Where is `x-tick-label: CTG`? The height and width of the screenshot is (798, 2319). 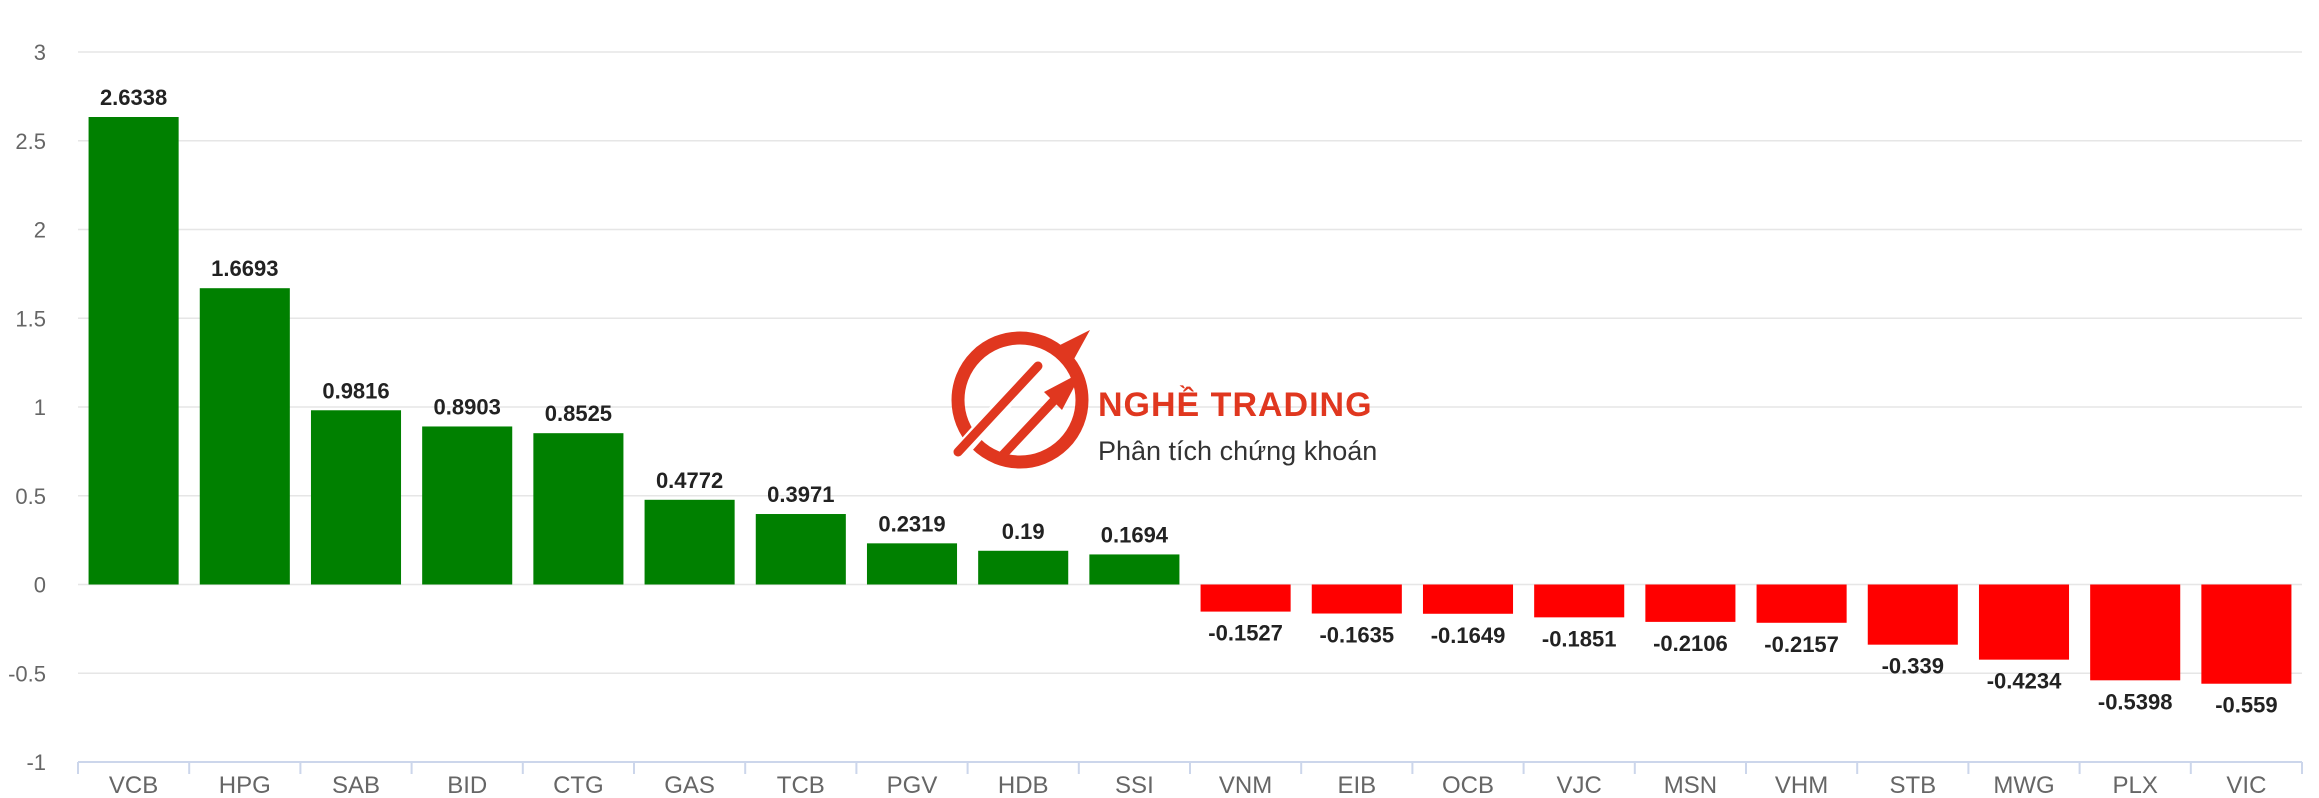 x-tick-label: CTG is located at coordinates (578, 785).